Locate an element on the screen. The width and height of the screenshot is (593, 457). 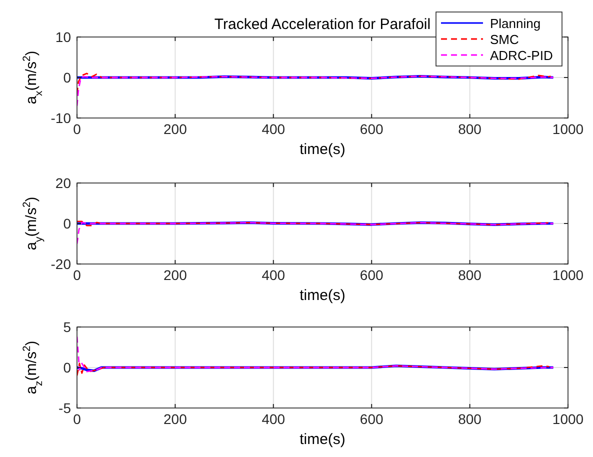
legend-label: SMC is located at coordinates (504, 39).